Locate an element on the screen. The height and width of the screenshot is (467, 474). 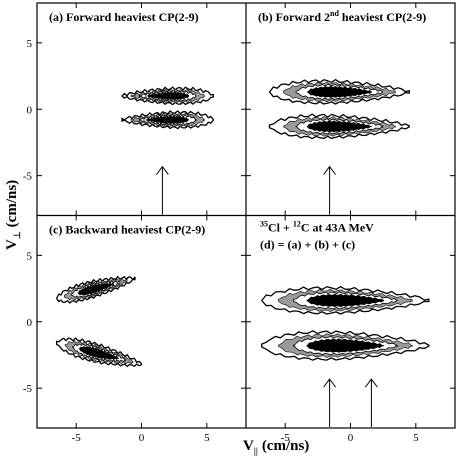
panel-a-label-main: (a) Forward heaviest CP(2-9) is located at coordinates (124, 17).